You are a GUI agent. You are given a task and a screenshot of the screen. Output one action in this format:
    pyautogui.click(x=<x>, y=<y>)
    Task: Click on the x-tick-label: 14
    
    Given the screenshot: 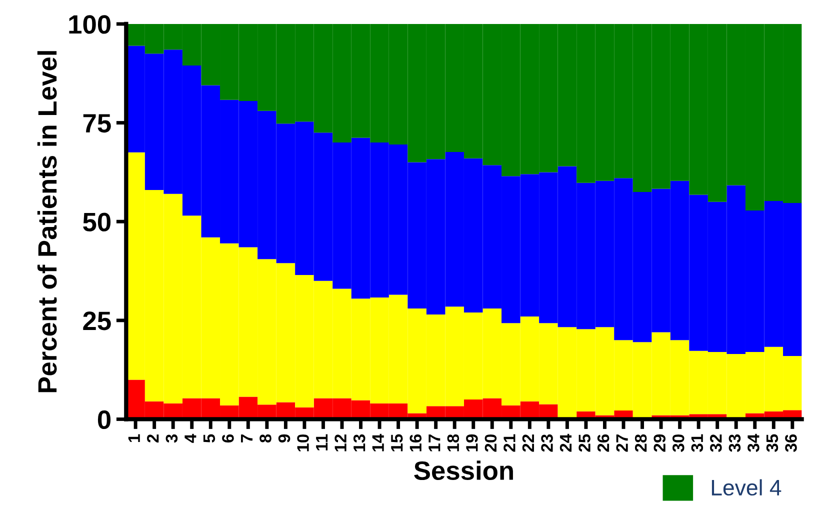 What is the action you would take?
    pyautogui.click(x=378, y=443)
    